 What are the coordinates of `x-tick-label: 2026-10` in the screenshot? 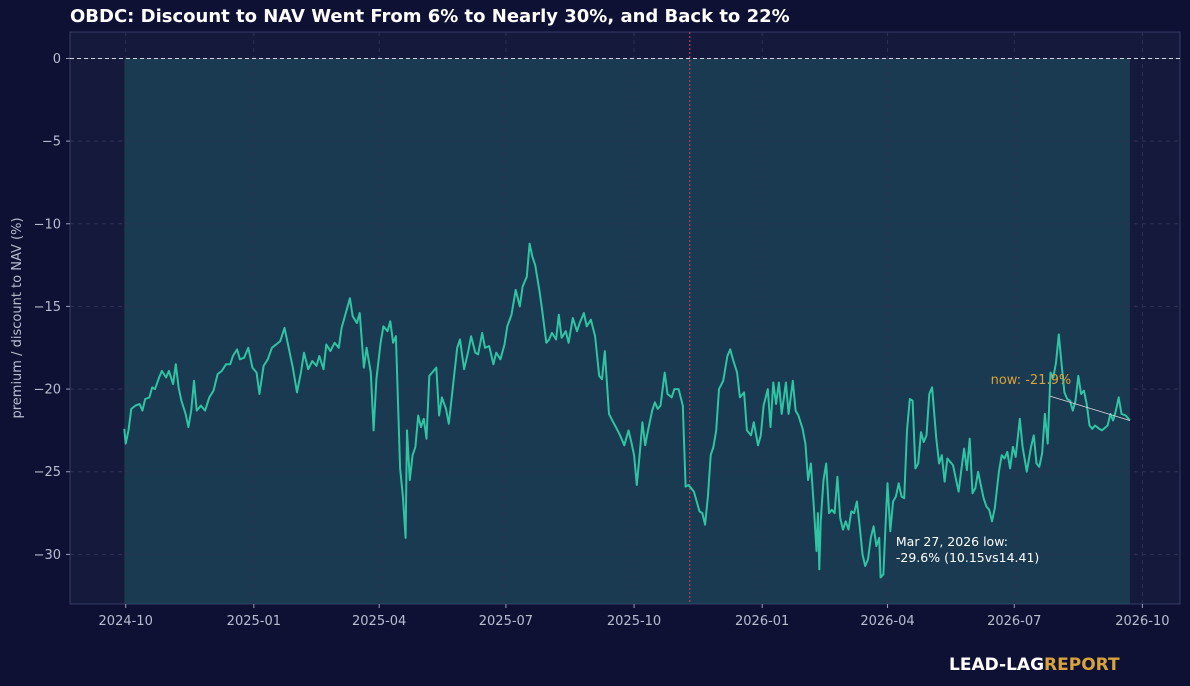 It's located at (1142, 621).